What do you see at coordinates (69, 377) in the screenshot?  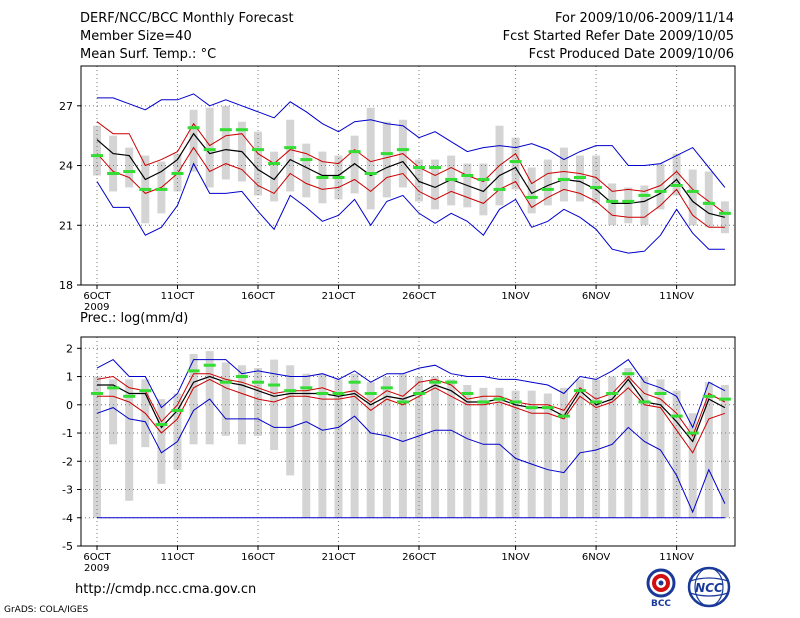 I see `prec-y-tick-label: 1` at bounding box center [69, 377].